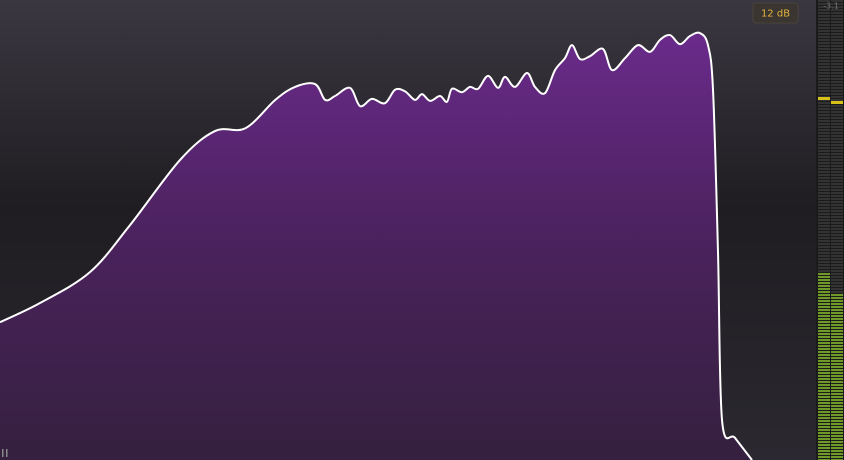 The height and width of the screenshot is (460, 844). What do you see at coordinates (831, 6) in the screenshot?
I see `meter-peak-readout: -3.1` at bounding box center [831, 6].